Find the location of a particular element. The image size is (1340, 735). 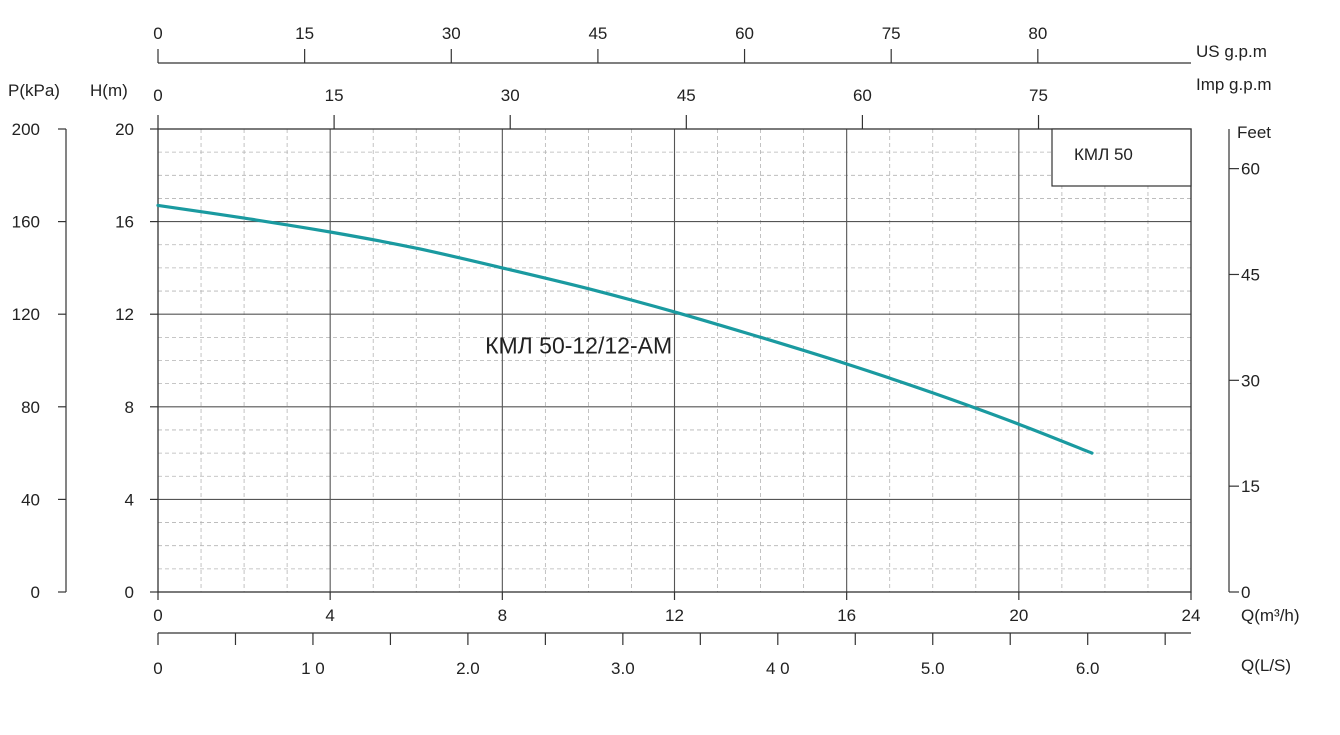

pressure-tick-label: 40 is located at coordinates (30, 499).